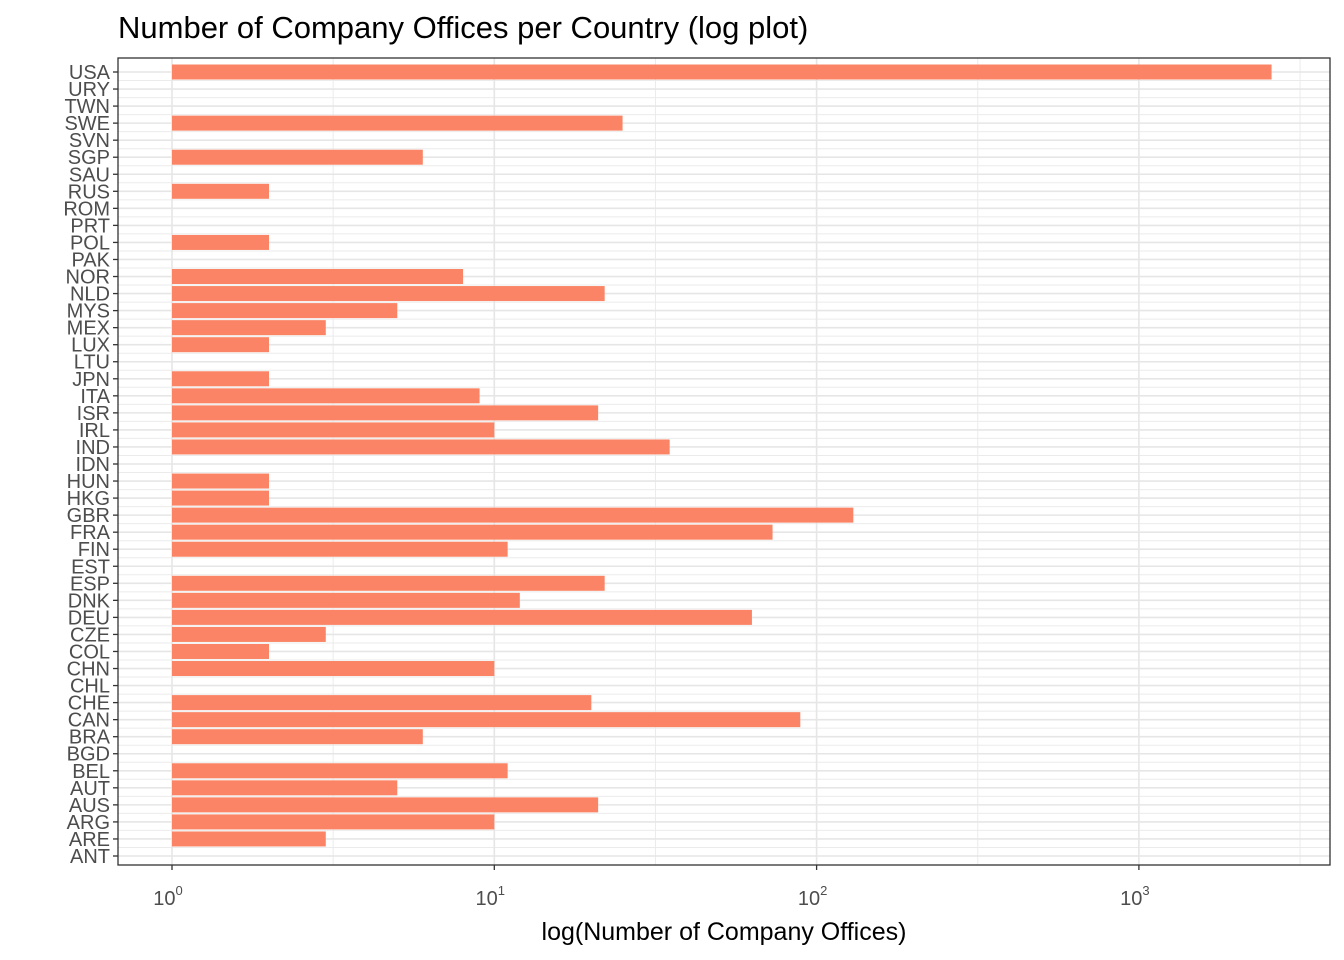  I want to click on bar-fra, so click(472, 532).